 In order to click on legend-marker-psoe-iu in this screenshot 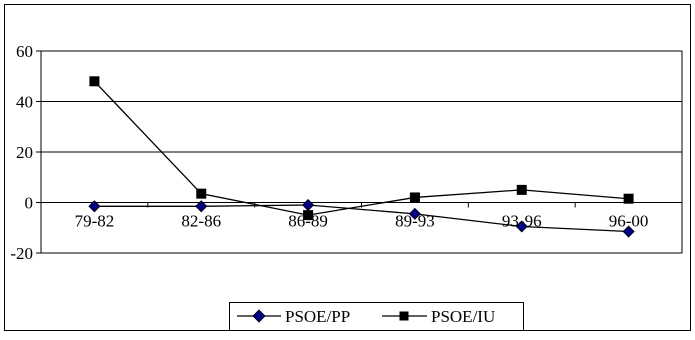, I will do `click(404, 316)`.